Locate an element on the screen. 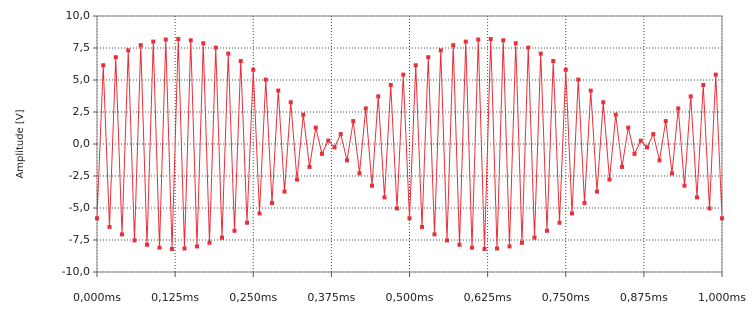 The image size is (753, 311). x-tick-label: 0,625ms is located at coordinates (488, 297).